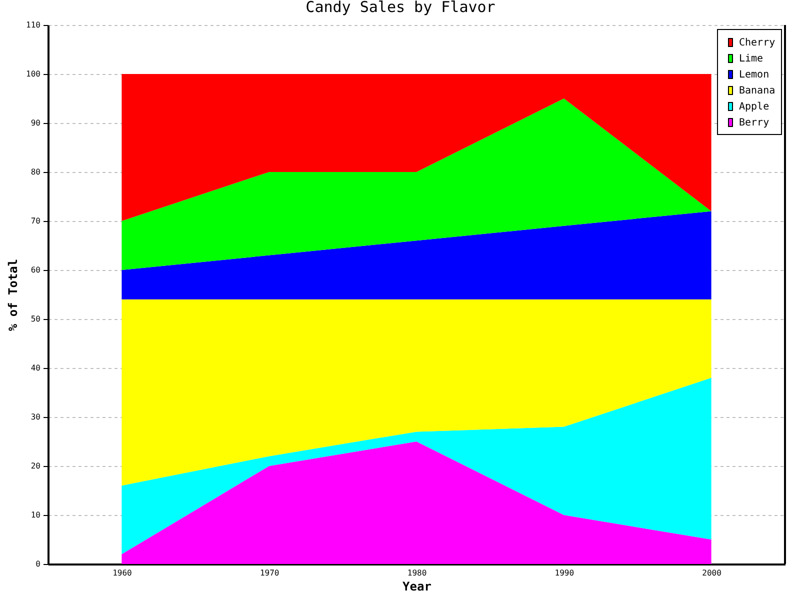 The width and height of the screenshot is (800, 600). Describe the element at coordinates (754, 107) in the screenshot. I see `legend-label: Apple` at that location.